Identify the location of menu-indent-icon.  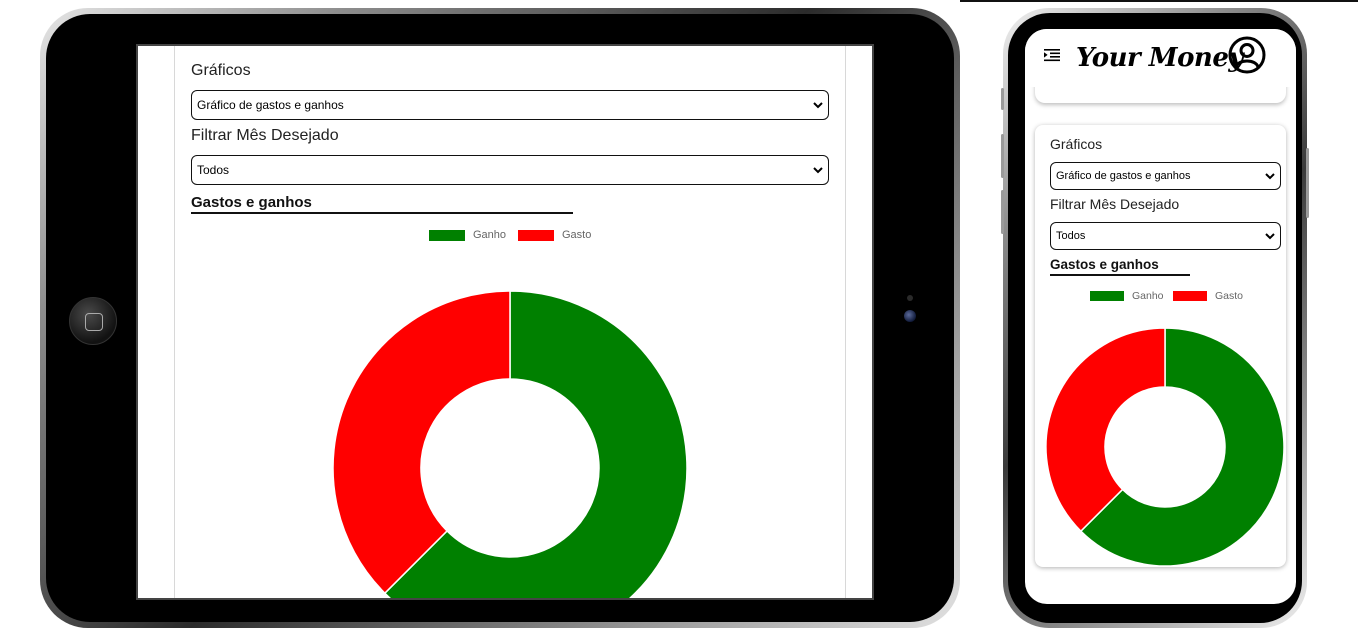
(1052, 55).